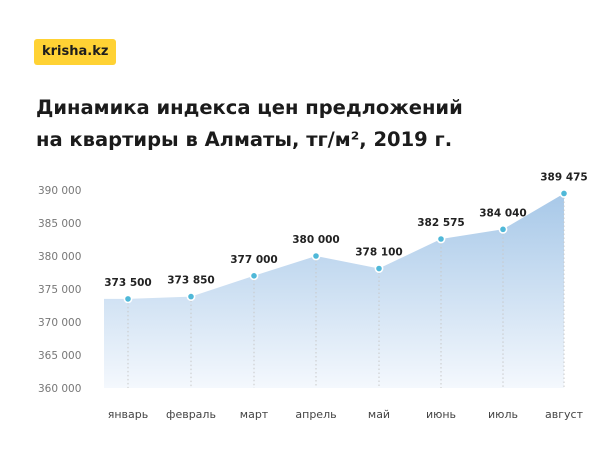 The image size is (590, 472). Describe the element at coordinates (254, 414) in the screenshot. I see `x-tick-label: март` at that location.